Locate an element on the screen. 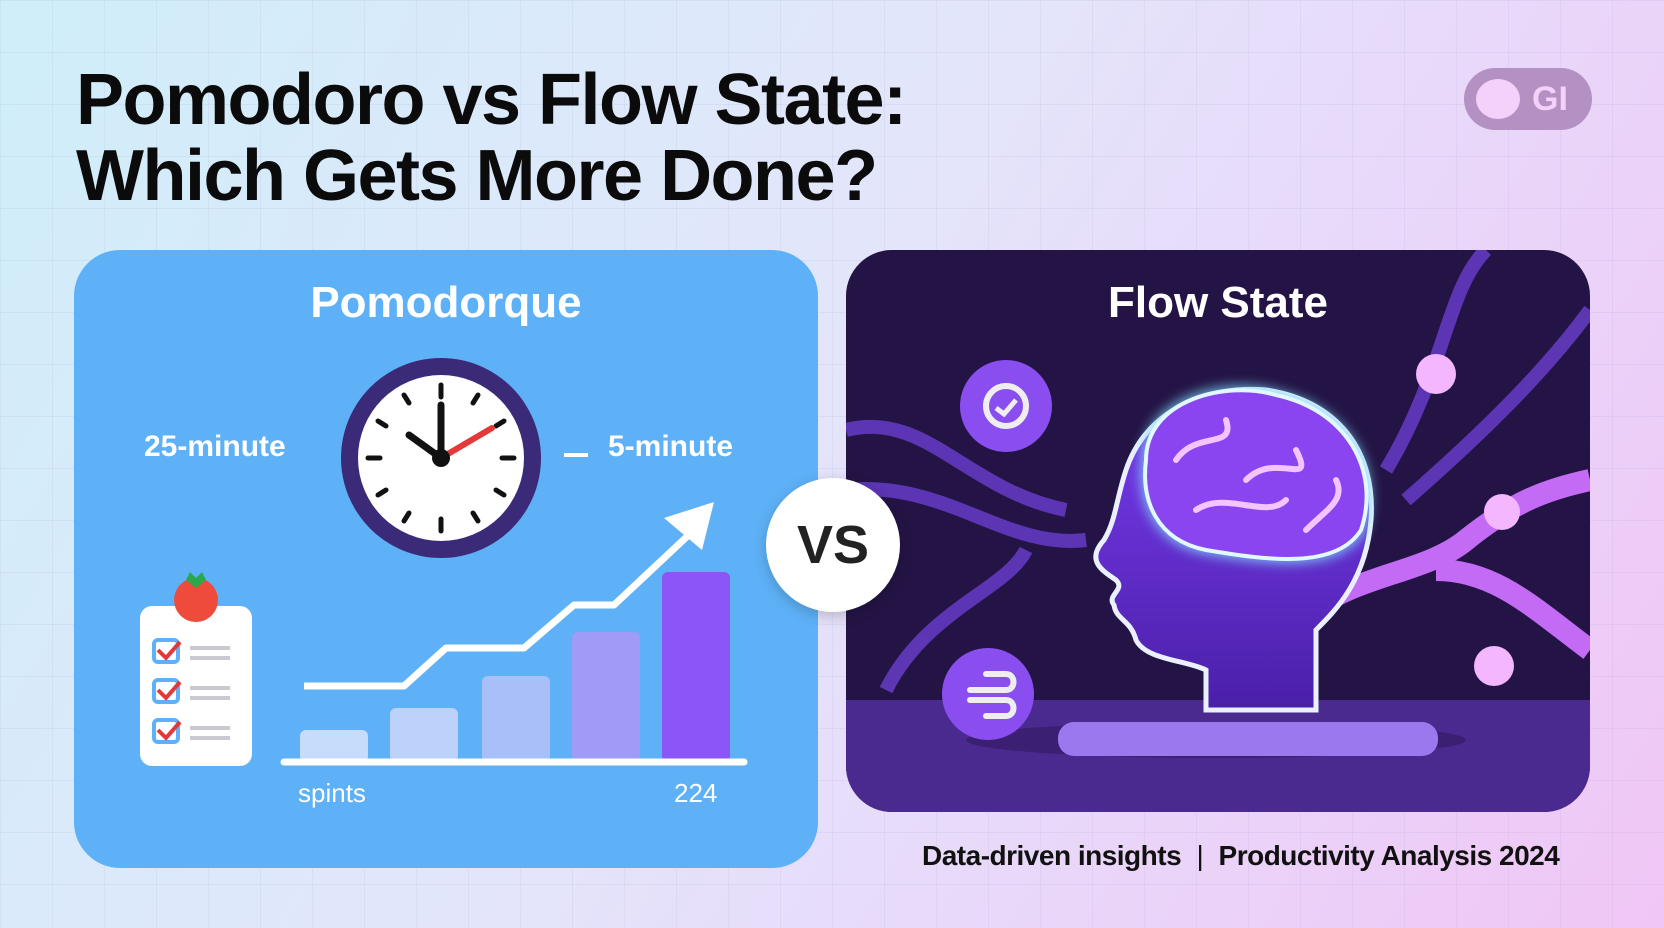 The width and height of the screenshot is (1664, 928). title-line-1: Pomodoro vs Flow State: is located at coordinates (491, 100).